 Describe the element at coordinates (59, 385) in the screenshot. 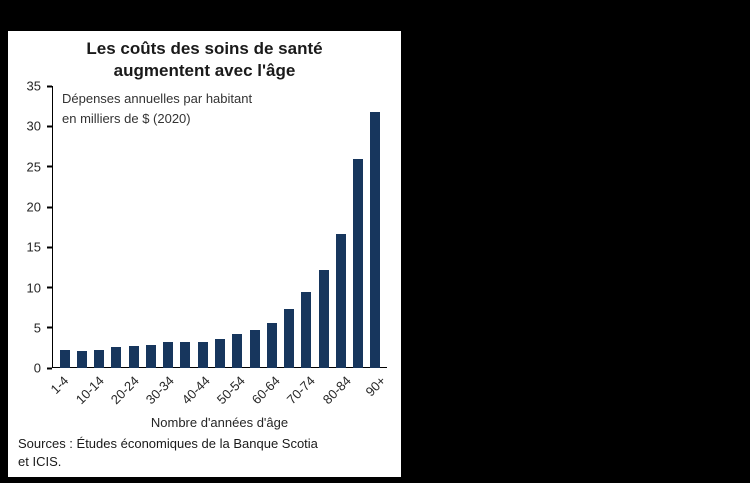

I see `x-tick-label: 1-4` at that location.